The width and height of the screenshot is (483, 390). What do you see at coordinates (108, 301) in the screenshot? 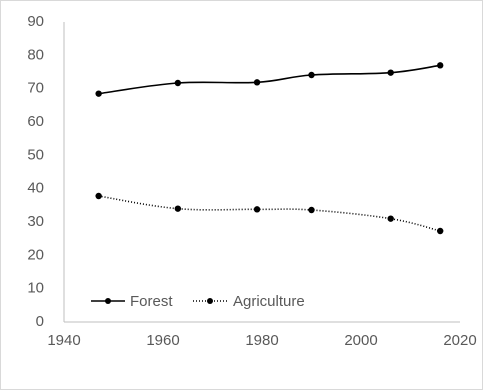
I see `legend-forest-marker` at bounding box center [108, 301].